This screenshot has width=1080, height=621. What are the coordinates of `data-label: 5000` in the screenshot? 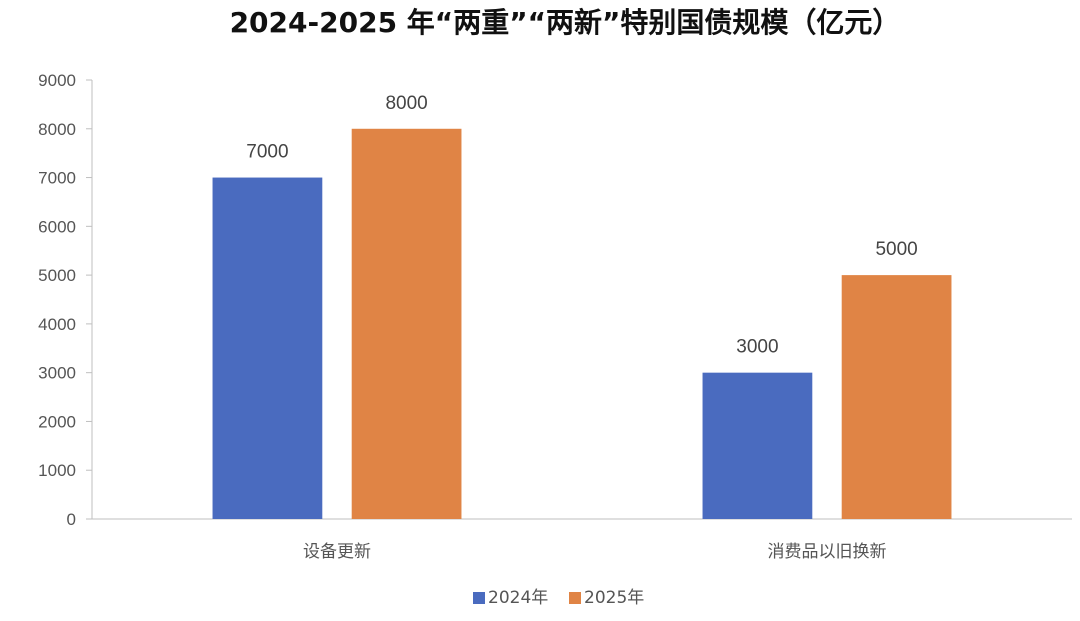 It's located at (896, 249).